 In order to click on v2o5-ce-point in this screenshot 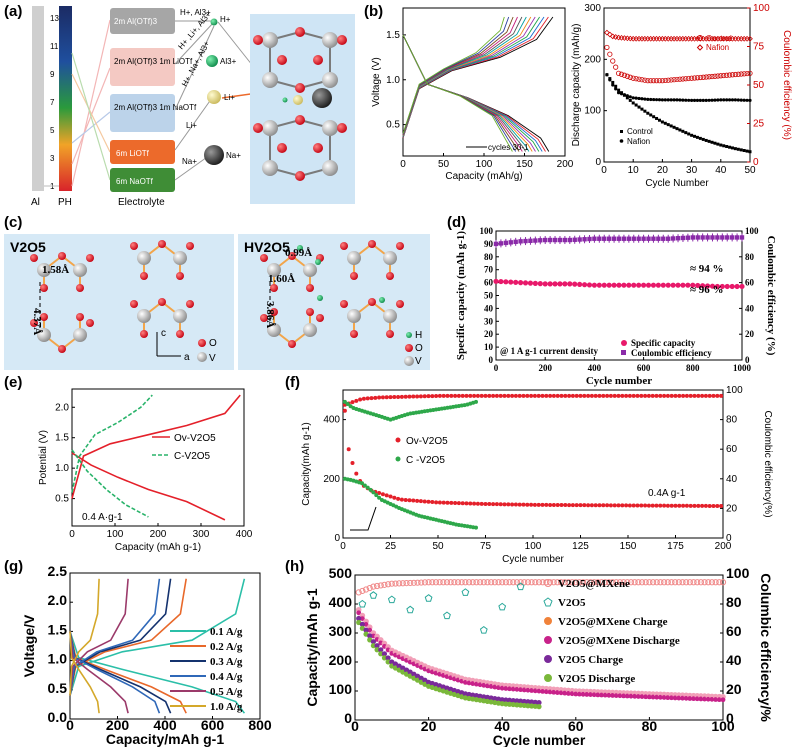, I will do `click(428, 598)`.